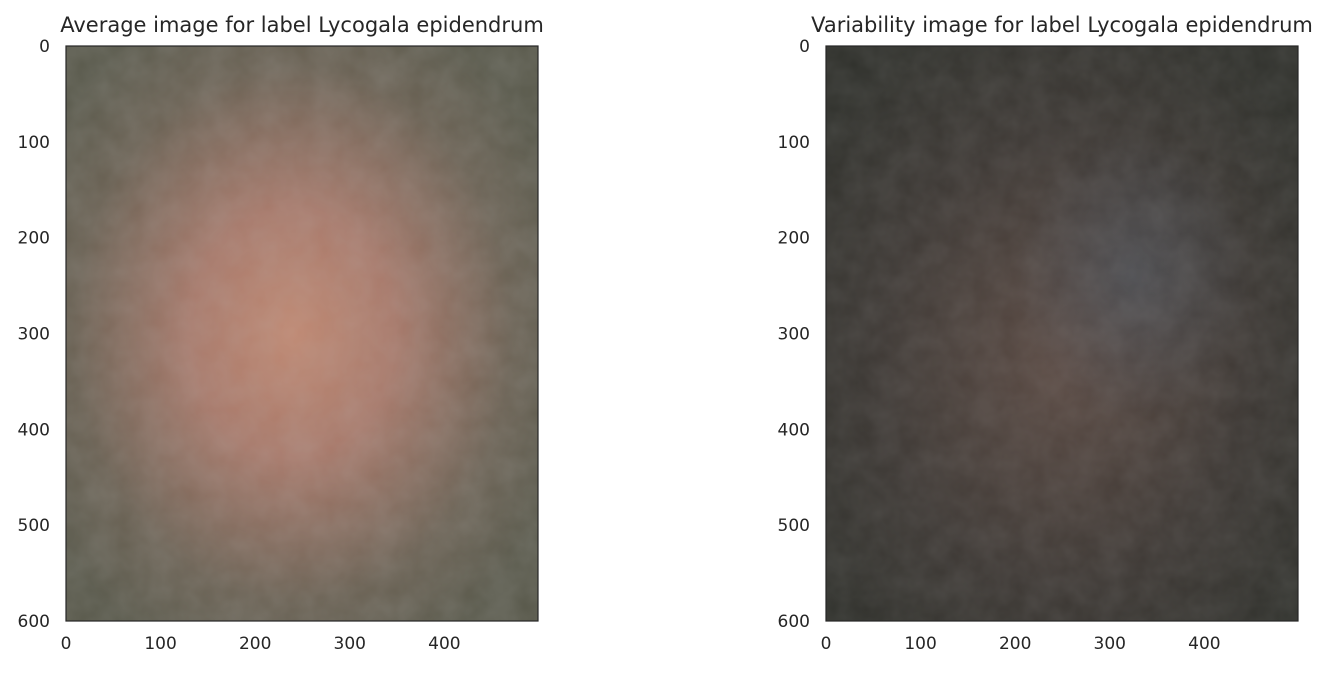  I want to click on variability-y-axis: 0 100 200 300 400 500 600, so click(794, 334).